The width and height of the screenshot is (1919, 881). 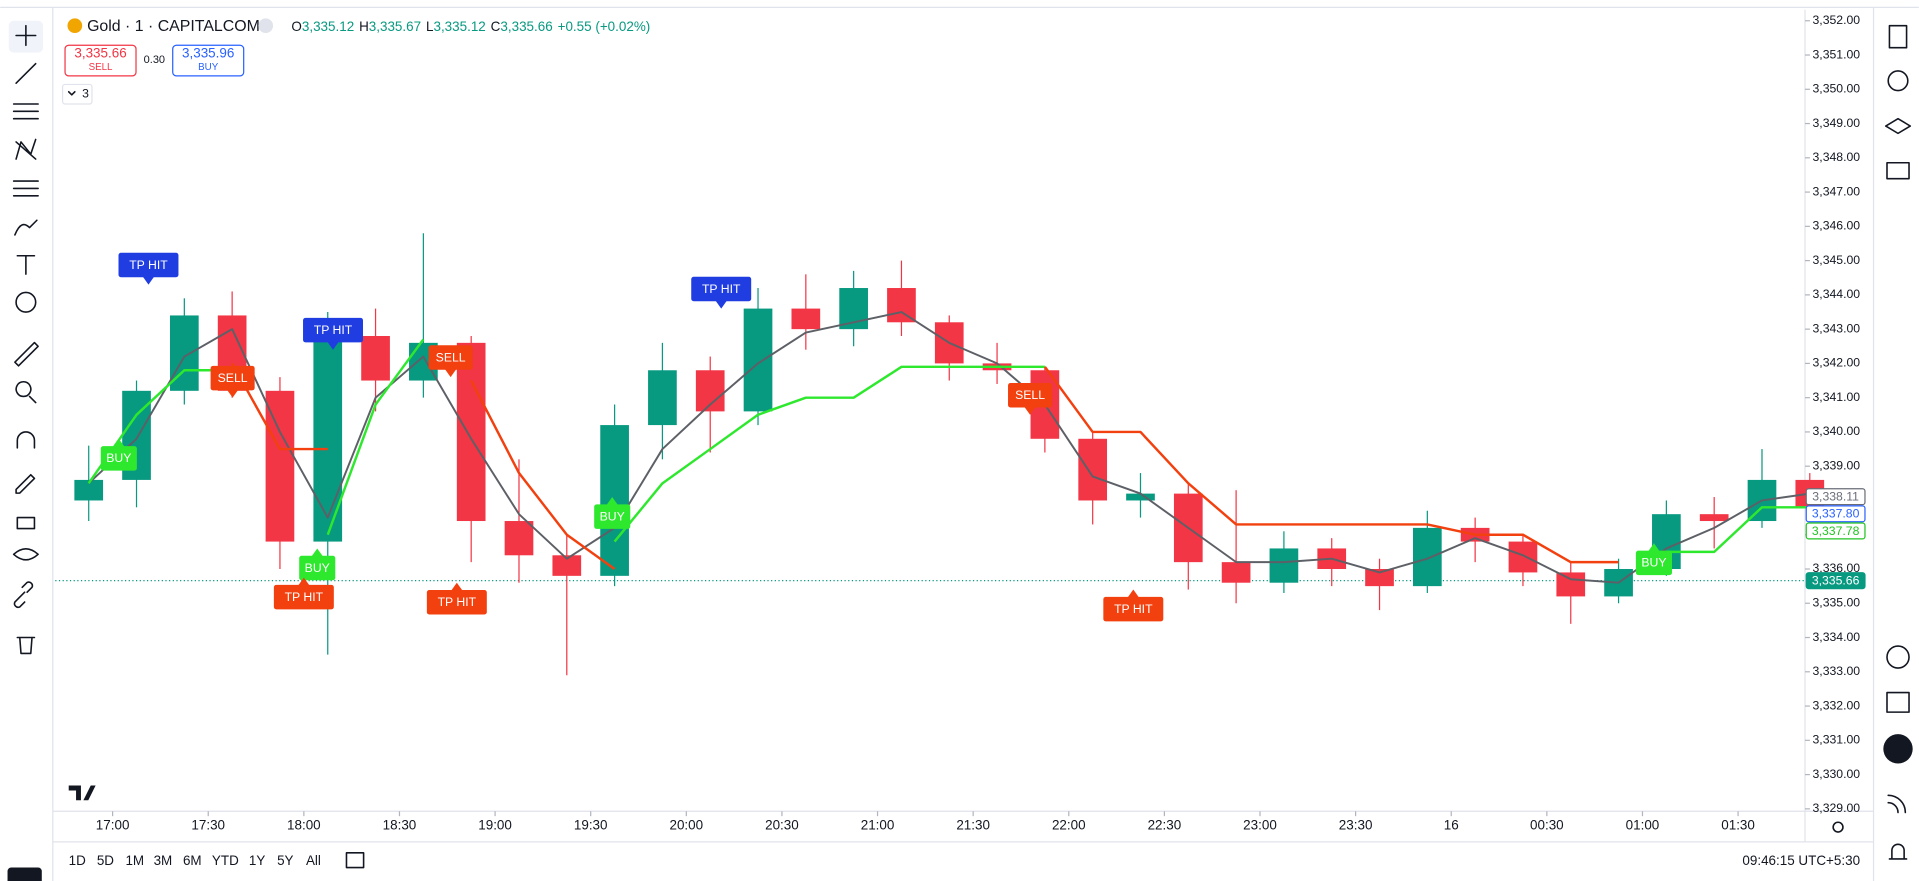 What do you see at coordinates (1898, 126) in the screenshot?
I see `layers-icon` at bounding box center [1898, 126].